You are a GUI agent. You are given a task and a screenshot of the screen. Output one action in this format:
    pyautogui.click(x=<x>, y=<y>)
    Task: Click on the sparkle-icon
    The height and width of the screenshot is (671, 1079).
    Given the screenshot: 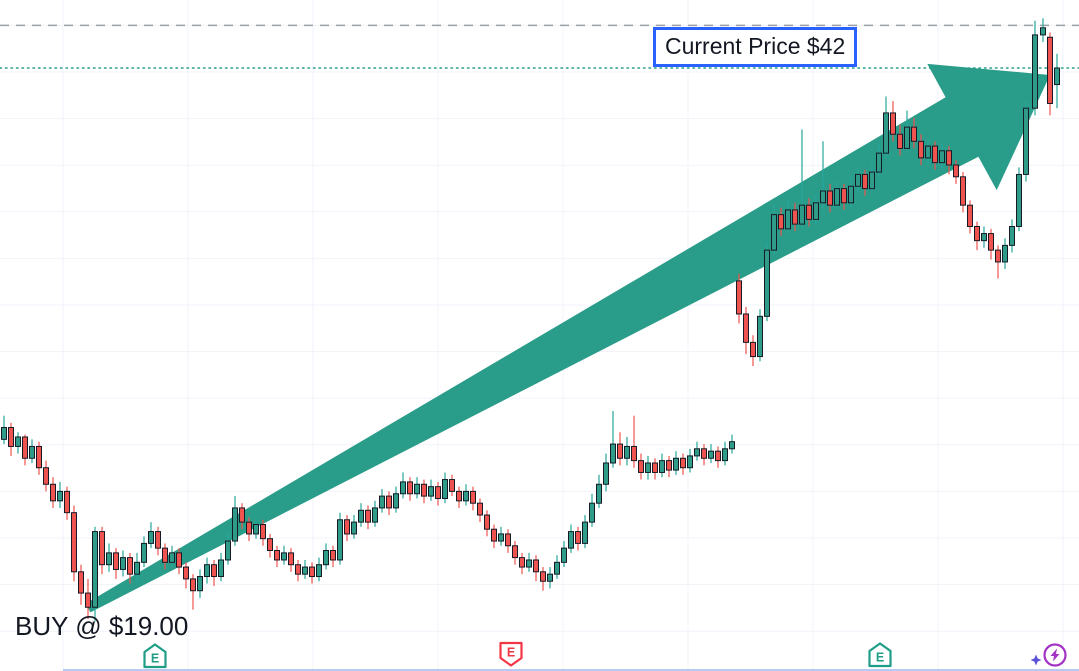 What is the action you would take?
    pyautogui.click(x=1036, y=660)
    